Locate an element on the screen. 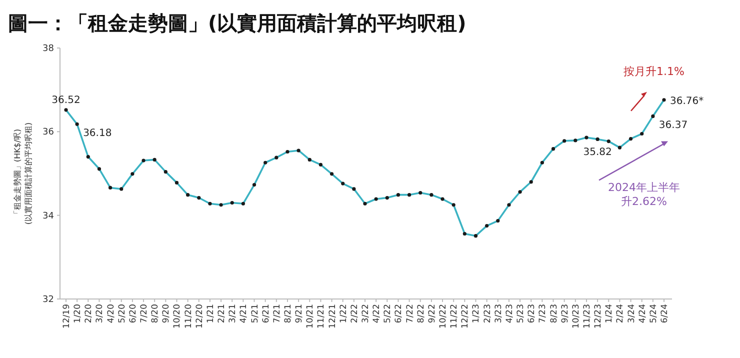 Image resolution: width=740 pixels, height=358 pixels. x-tick-label: 10/21 is located at coordinates (311, 316).